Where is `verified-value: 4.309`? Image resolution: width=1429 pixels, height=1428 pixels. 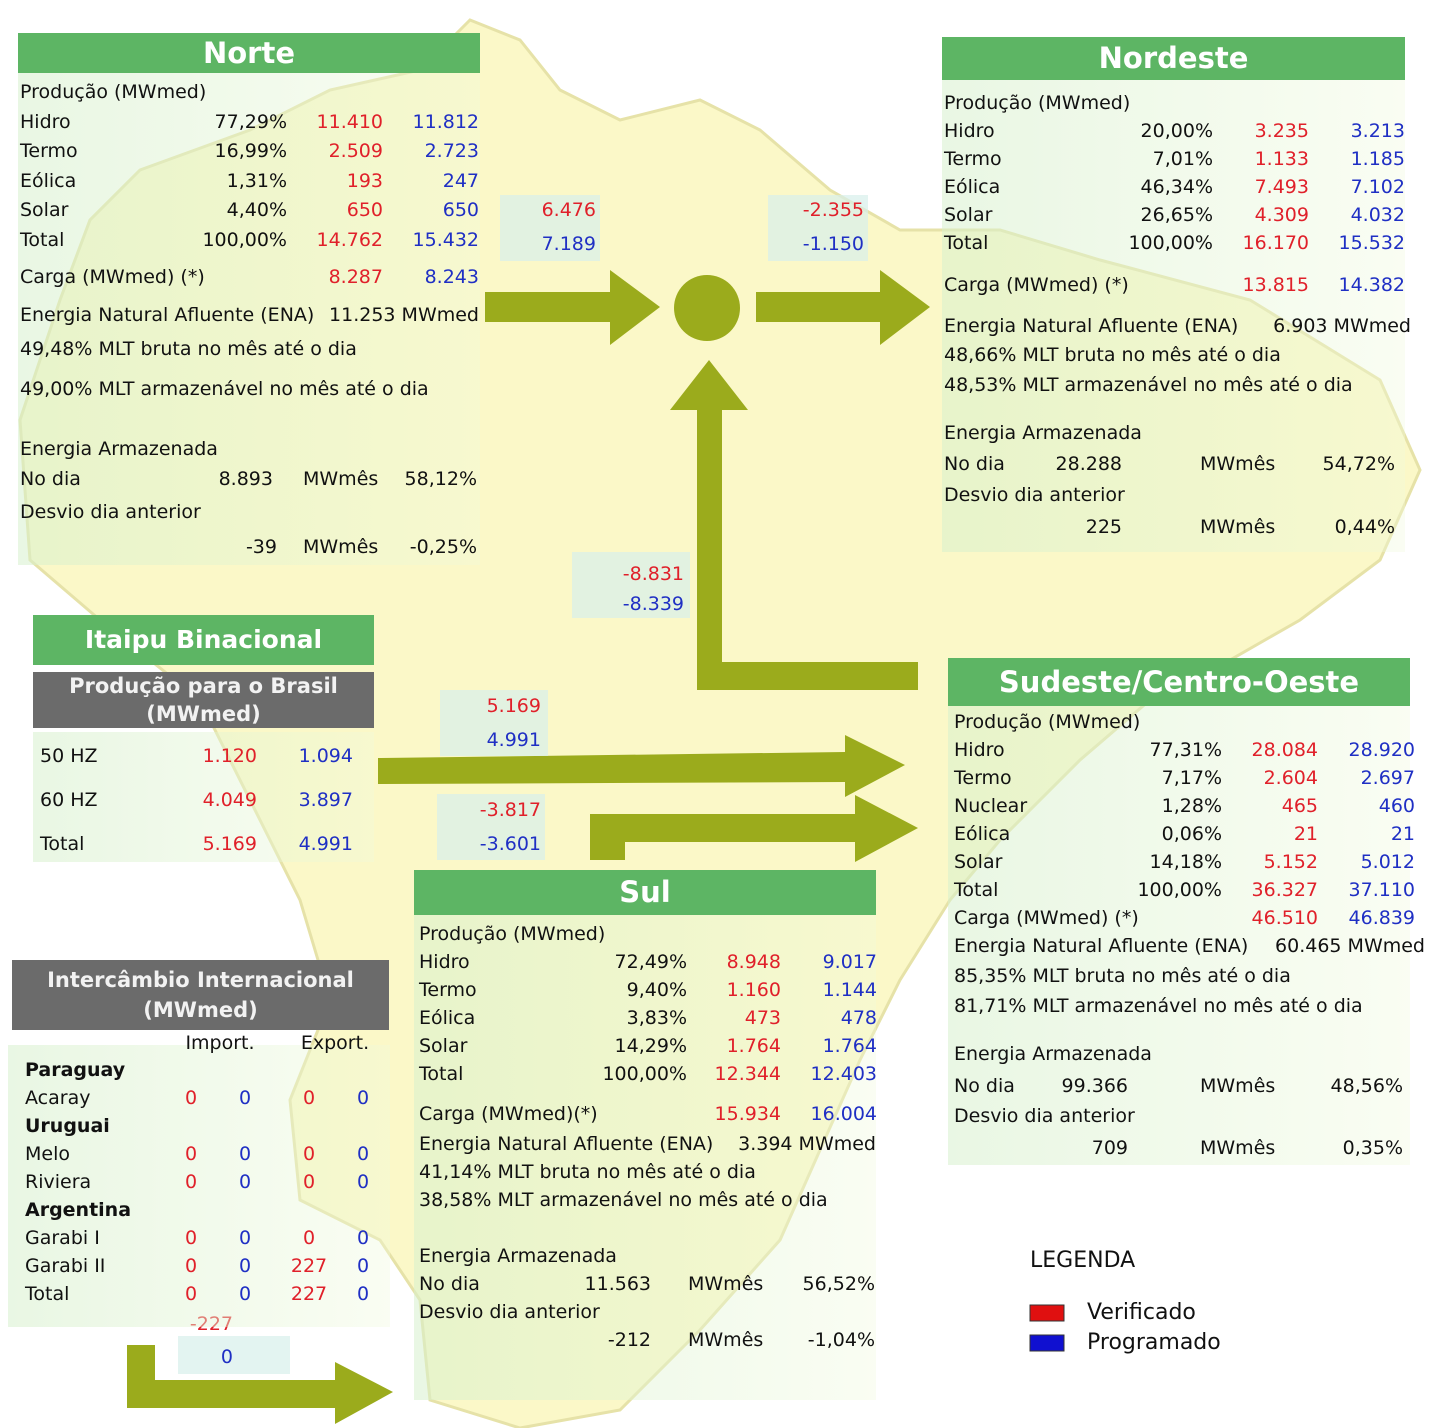 verified-value: 4.309 is located at coordinates (1281, 215).